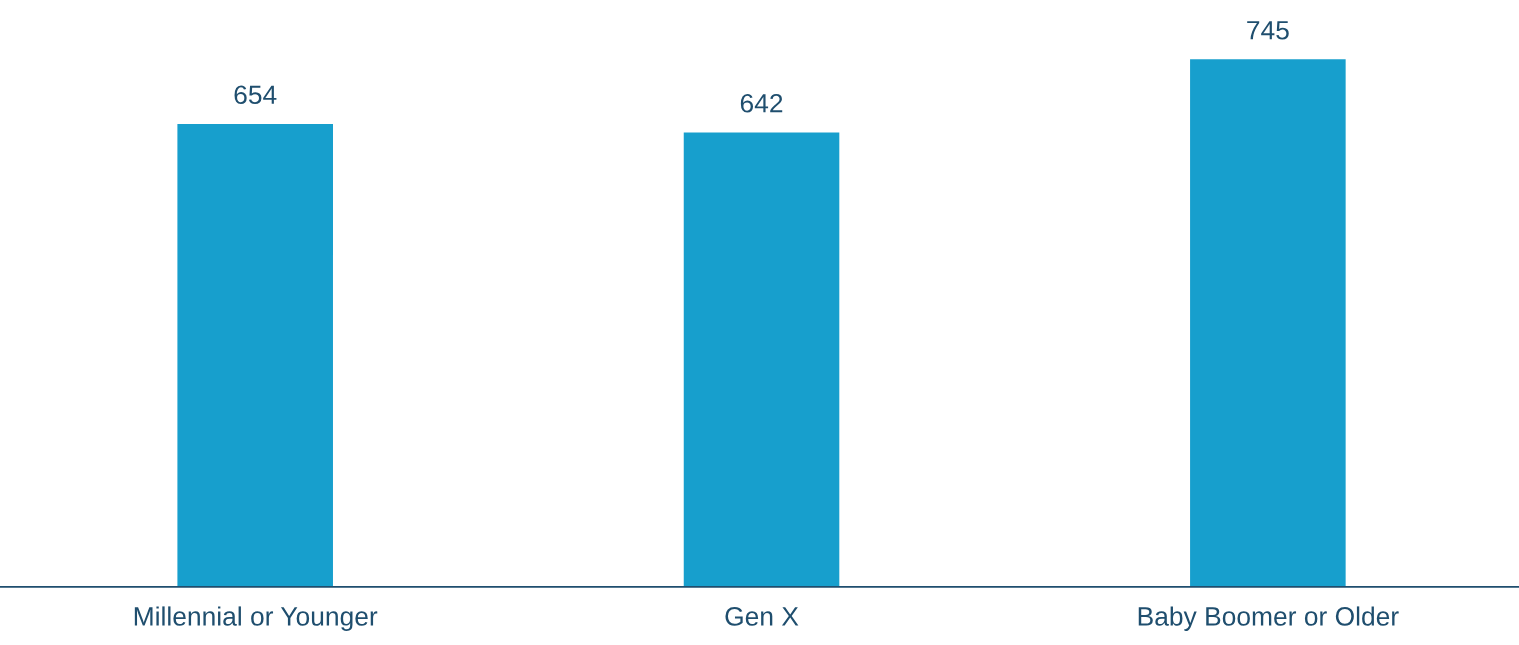  Describe the element at coordinates (762, 616) in the screenshot. I see `x-tick-label: Gen X` at that location.